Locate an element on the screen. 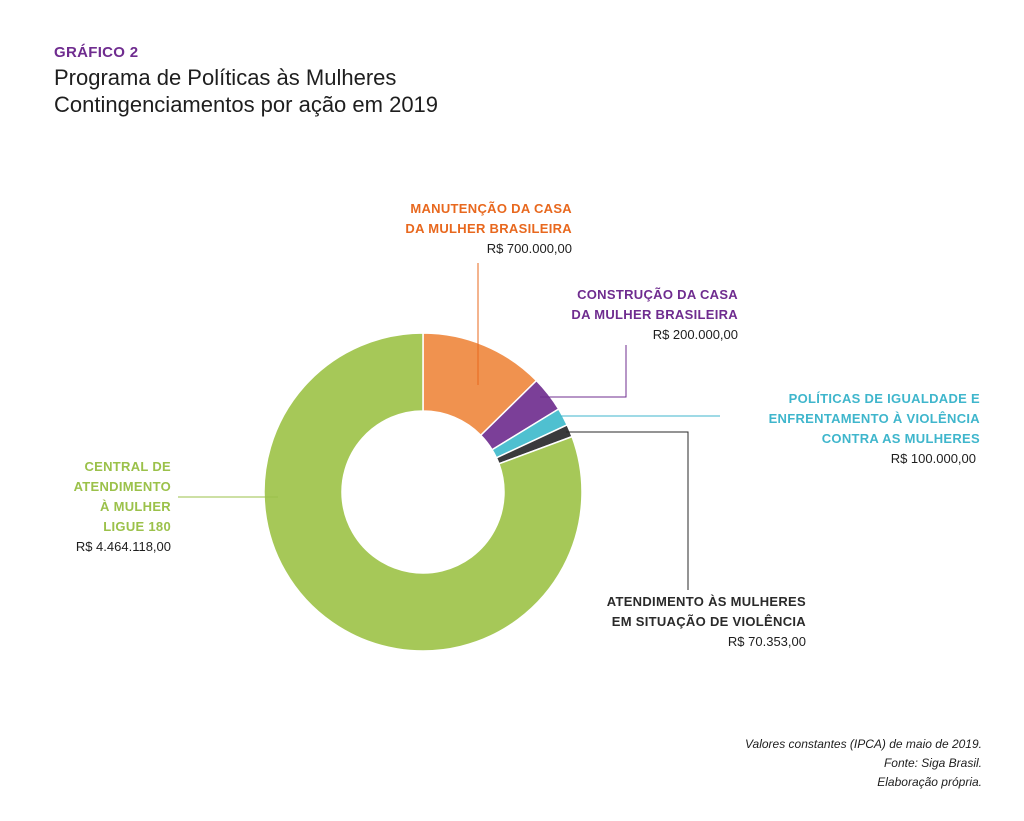 This screenshot has width=1024, height=821. donut-slice-central is located at coordinates (423, 492).